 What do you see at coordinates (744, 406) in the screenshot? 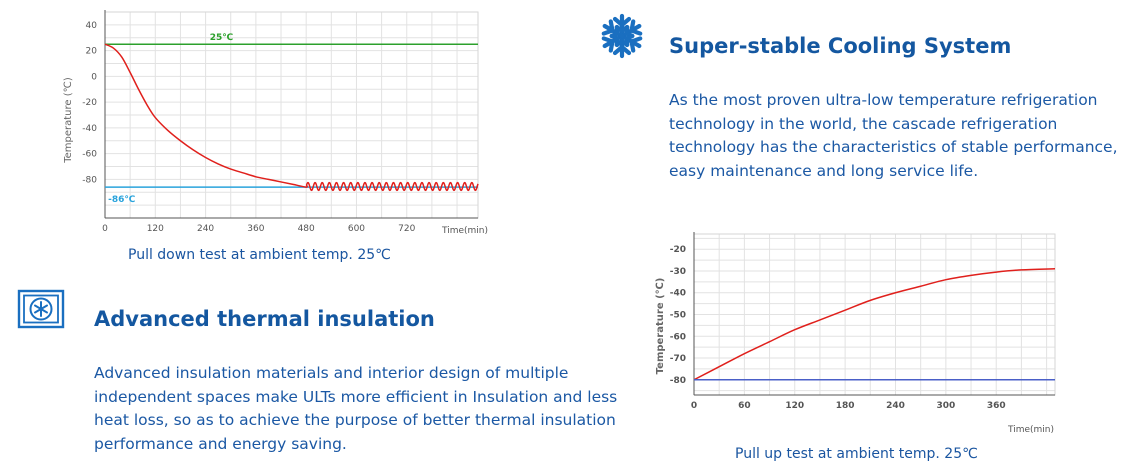
I see `x-tick-label: 60` at bounding box center [744, 406].